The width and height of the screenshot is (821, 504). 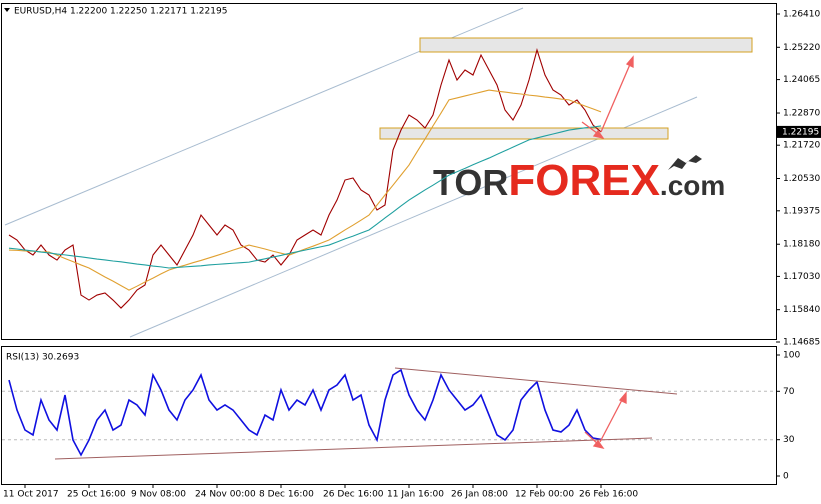 I want to click on forecast-arrows, so click(x=607, y=97).